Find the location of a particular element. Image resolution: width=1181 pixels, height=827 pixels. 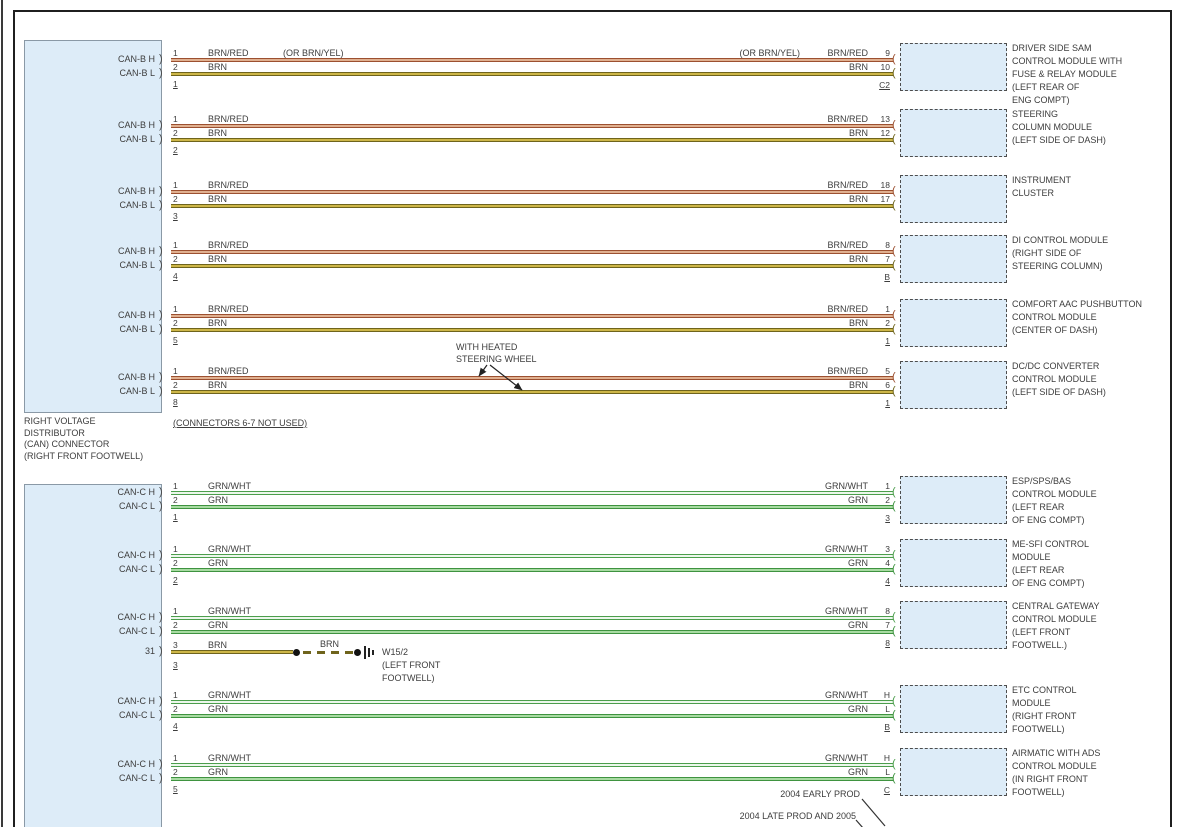

wire-alt-color-label: (OR BRN/YEL) is located at coordinates (313, 53).